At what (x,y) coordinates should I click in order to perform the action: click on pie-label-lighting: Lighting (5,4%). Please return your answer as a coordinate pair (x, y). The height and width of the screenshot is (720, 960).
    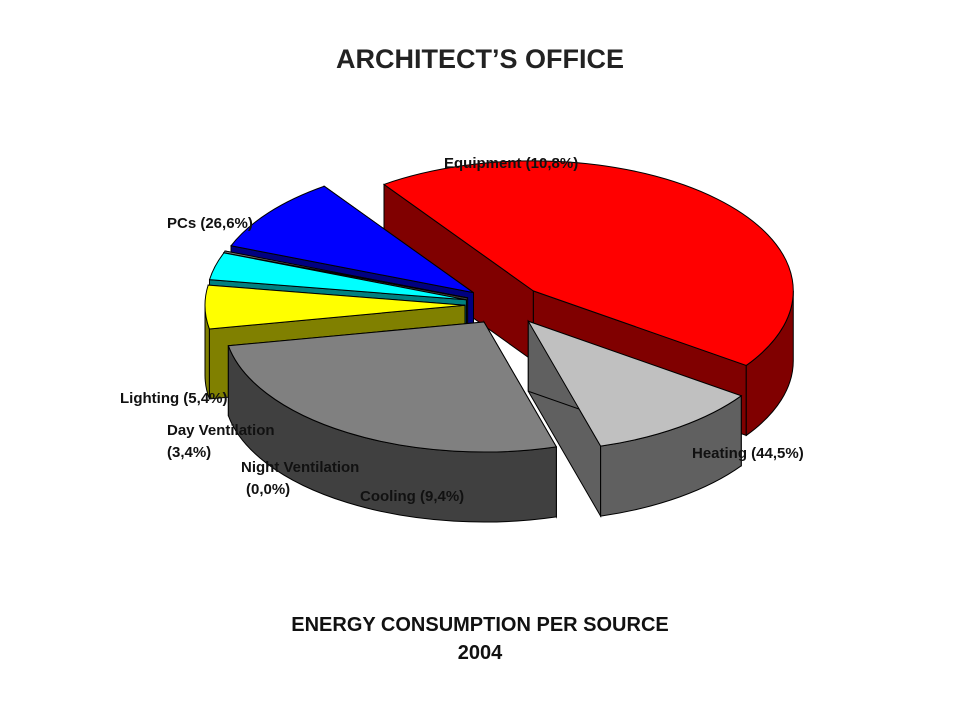
    Looking at the image, I should click on (174, 398).